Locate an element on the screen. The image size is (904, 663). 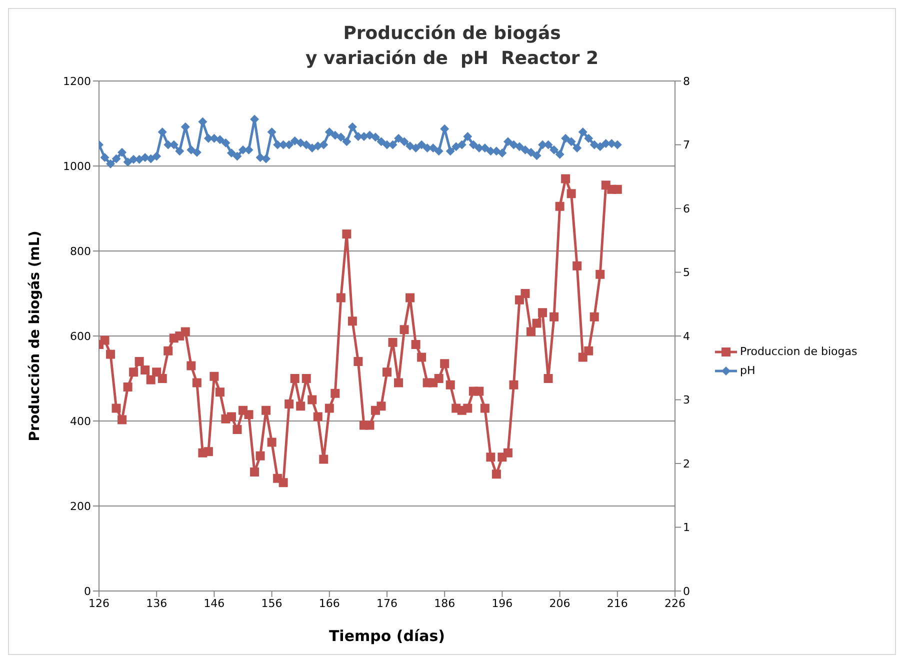
chart-title: Producción de biogás y variación de pH Reactor 2 is located at coordinates (452, 46).